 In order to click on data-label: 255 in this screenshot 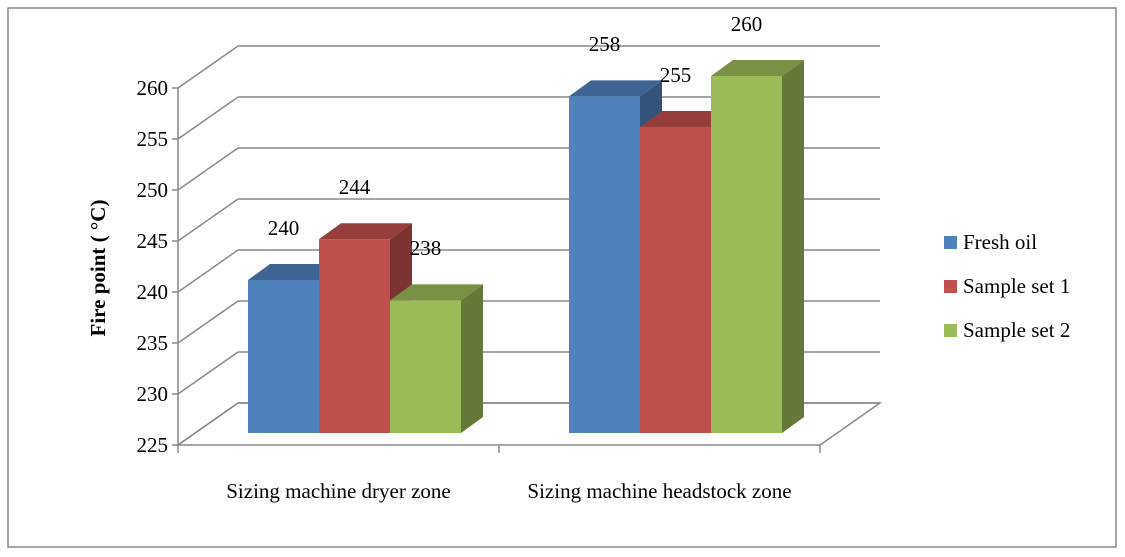, I will do `click(676, 75)`.